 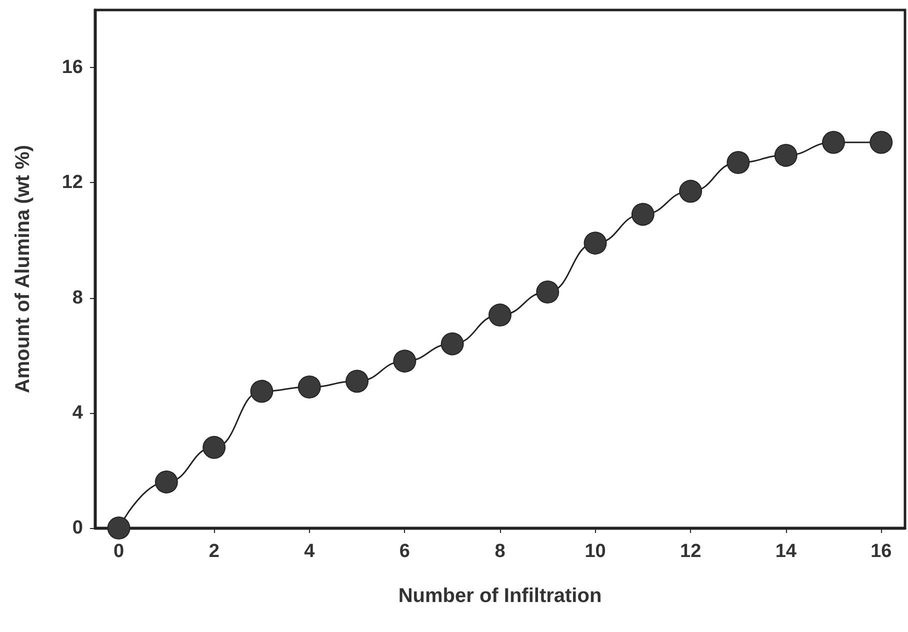 I want to click on x-tick-label: 14, so click(x=786, y=551).